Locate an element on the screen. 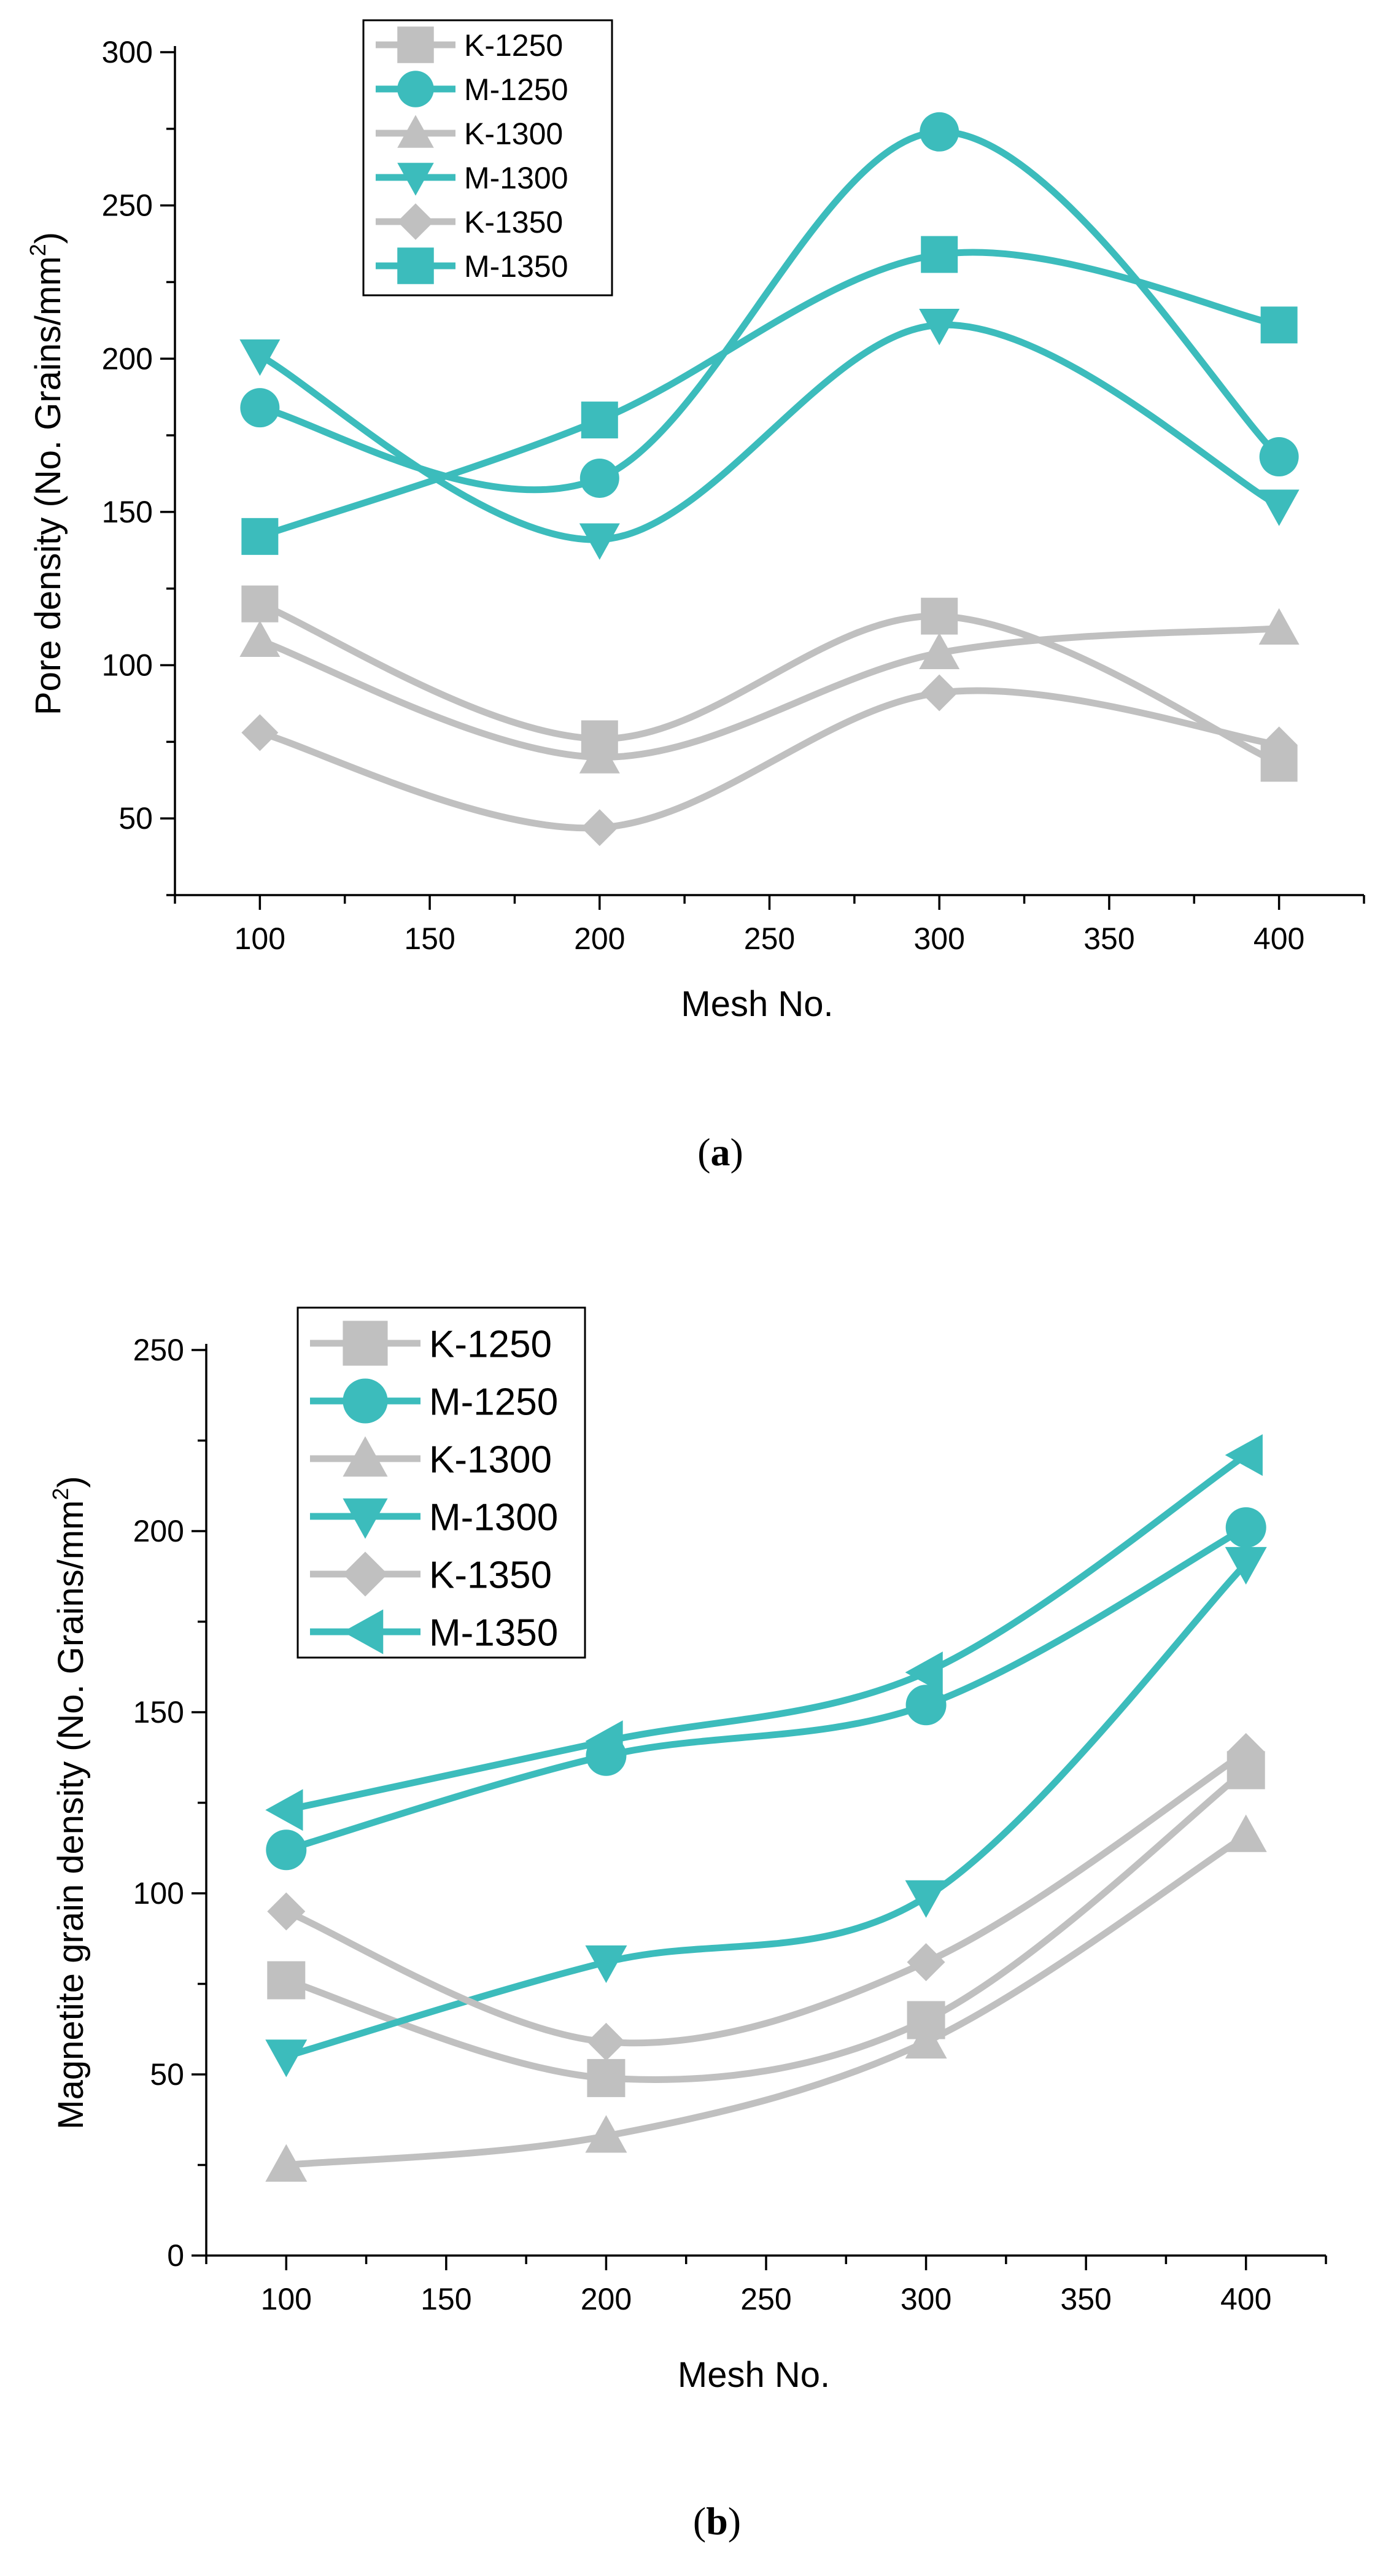 The image size is (1391, 2576). legend-label-m-1250: M-1250 is located at coordinates (493, 1402).